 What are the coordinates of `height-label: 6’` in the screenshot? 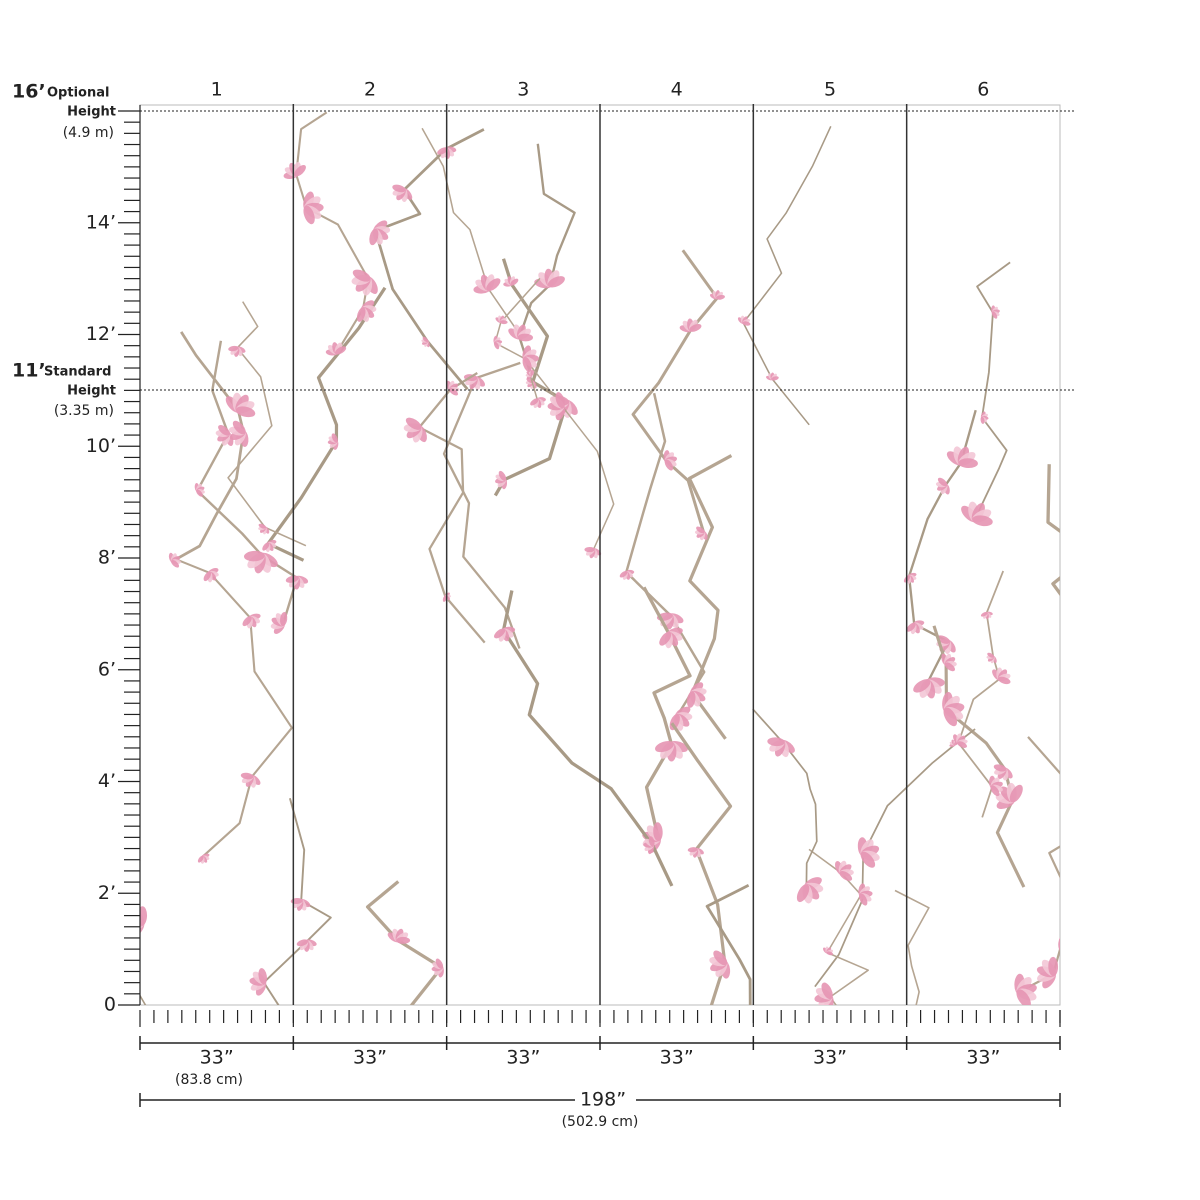 It's located at (107, 669).